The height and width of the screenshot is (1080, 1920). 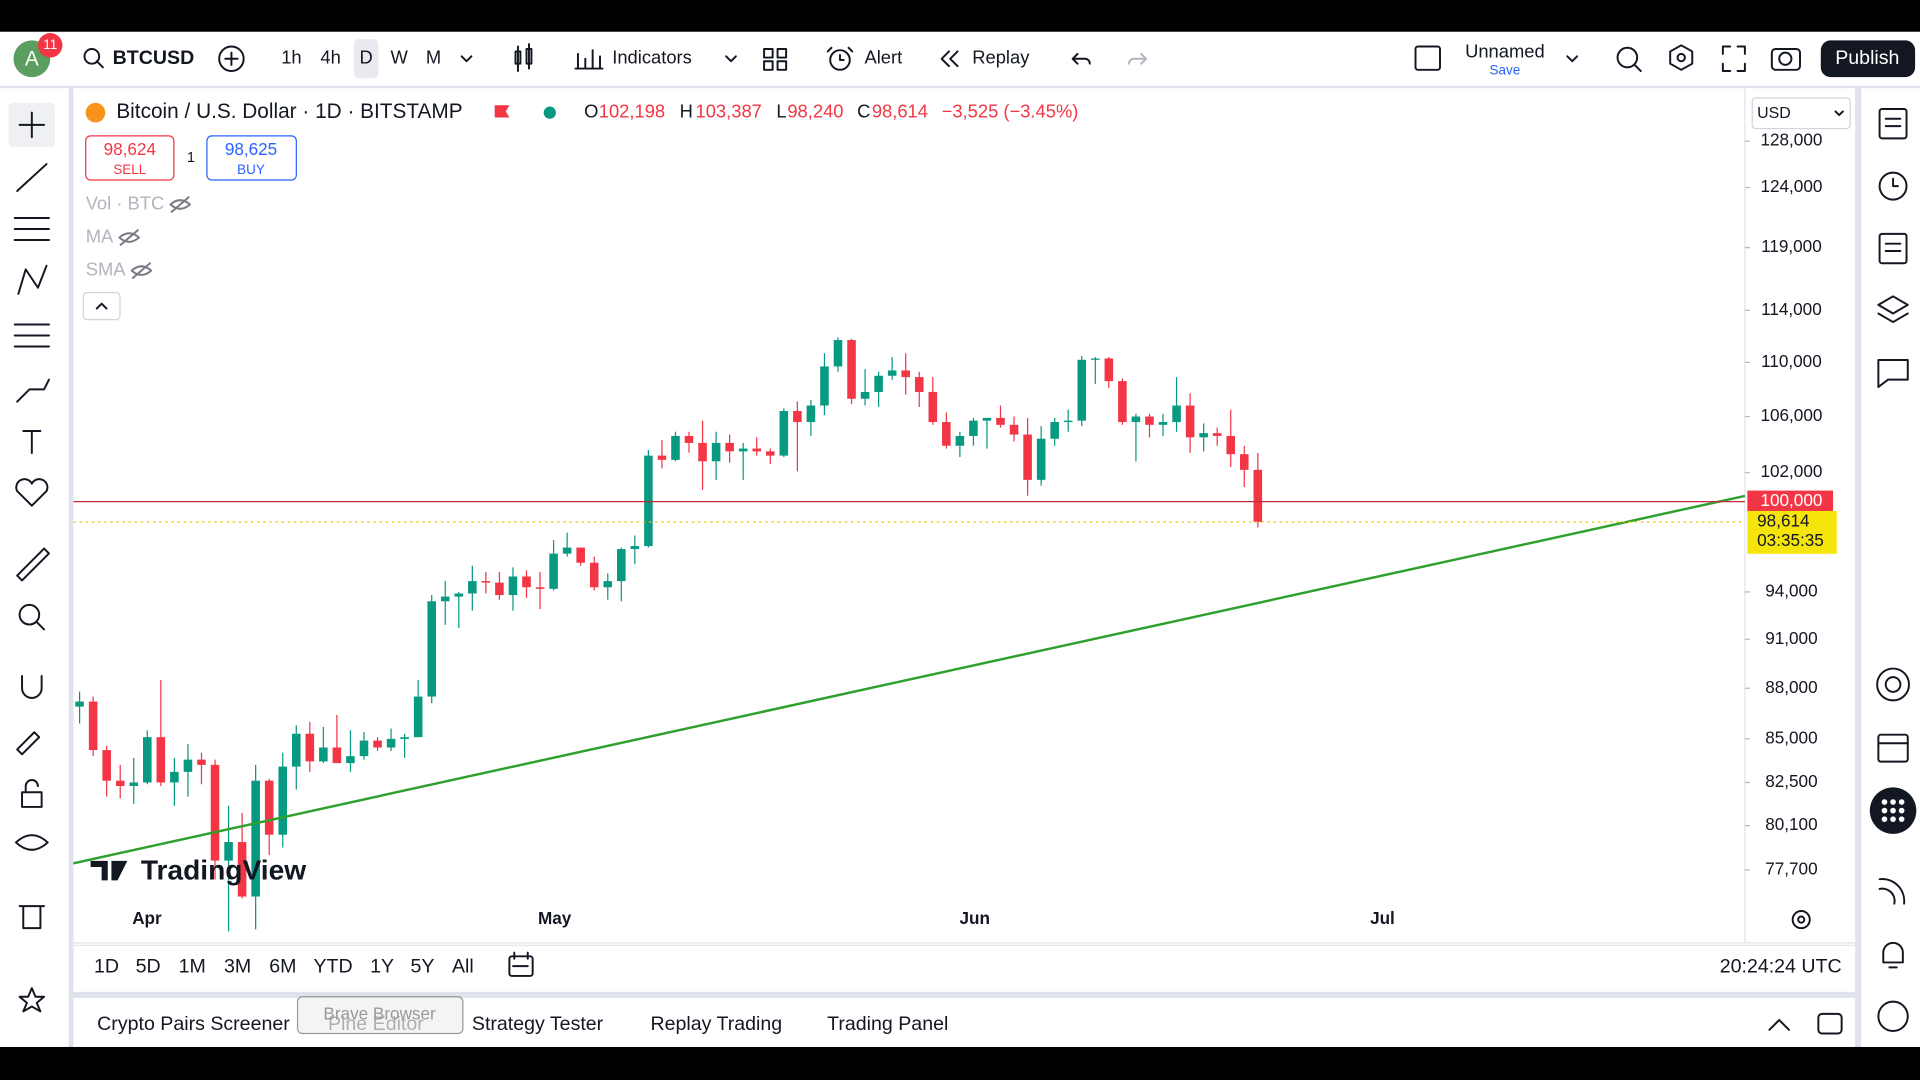 I want to click on settings-icon, so click(x=1681, y=57).